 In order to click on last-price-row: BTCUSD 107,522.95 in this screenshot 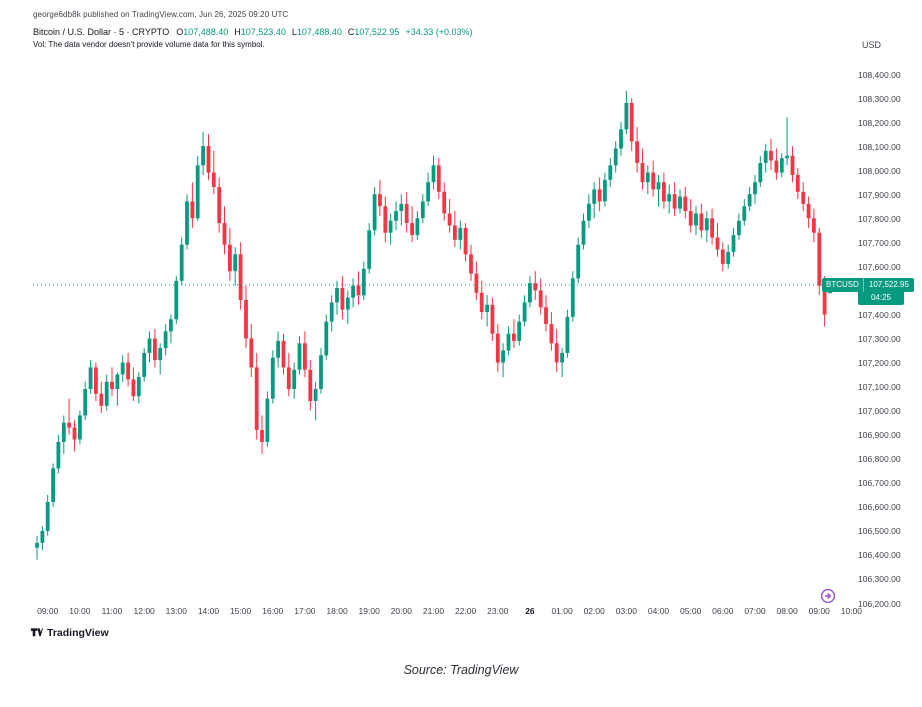, I will do `click(868, 284)`.